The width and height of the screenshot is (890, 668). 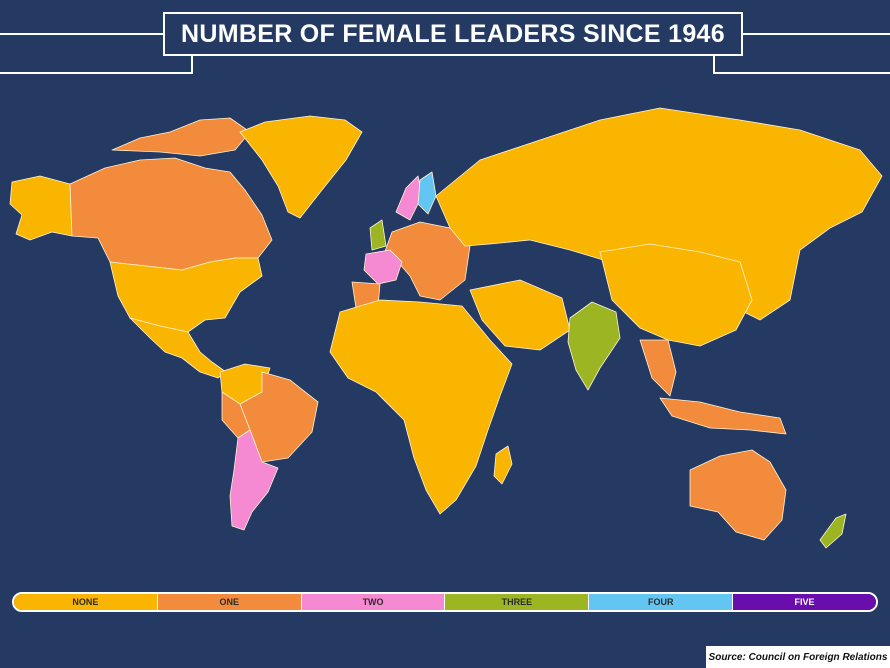 I want to click on legend-bar: NONE ONE TWO THREE FOUR FIVE, so click(x=445, y=602).